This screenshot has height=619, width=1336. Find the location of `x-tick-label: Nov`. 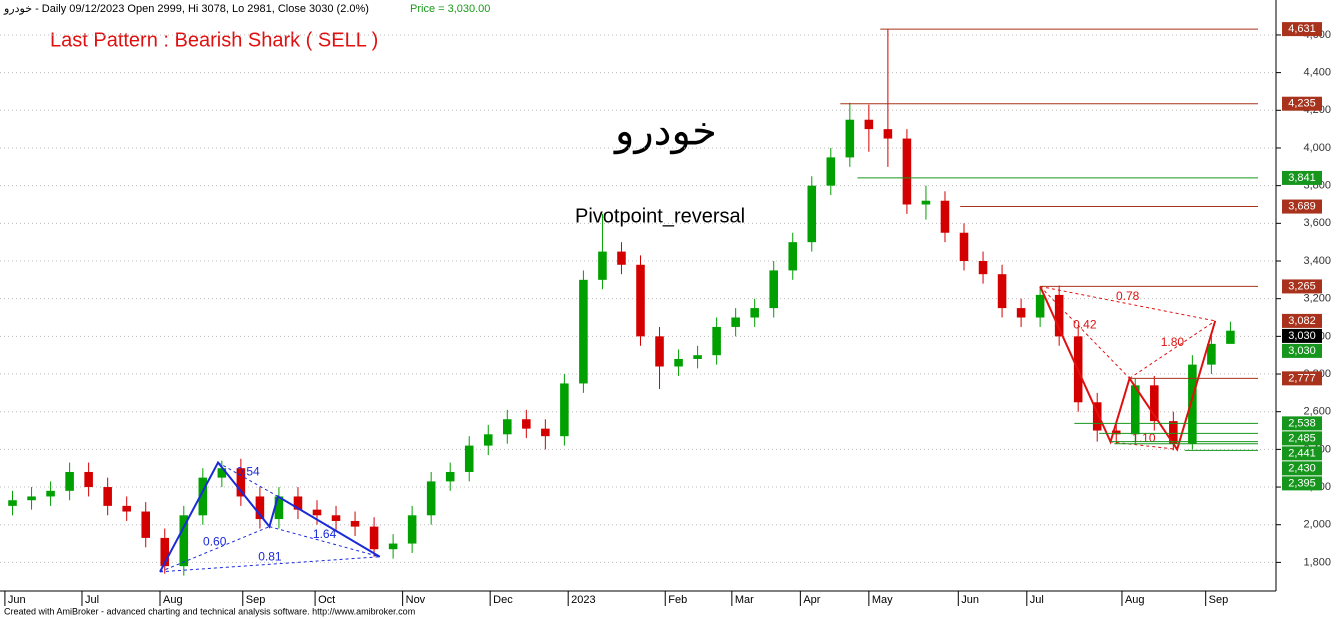

x-tick-label: Nov is located at coordinates (416, 600).